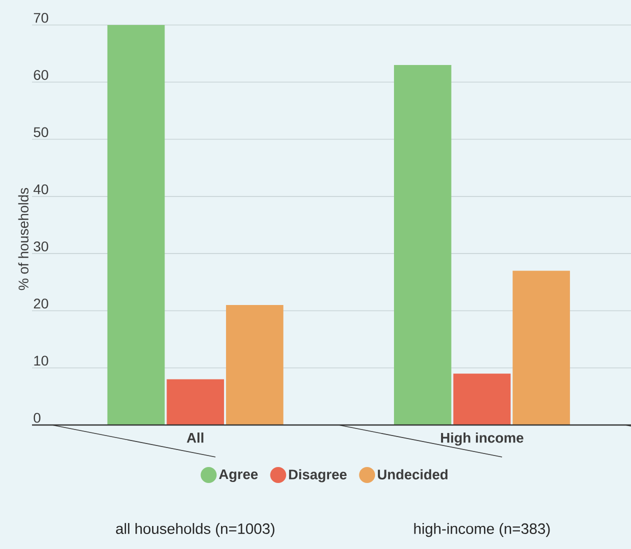 The image size is (631, 549). Describe the element at coordinates (195, 530) in the screenshot. I see `text: all households (n=1003)` at that location.